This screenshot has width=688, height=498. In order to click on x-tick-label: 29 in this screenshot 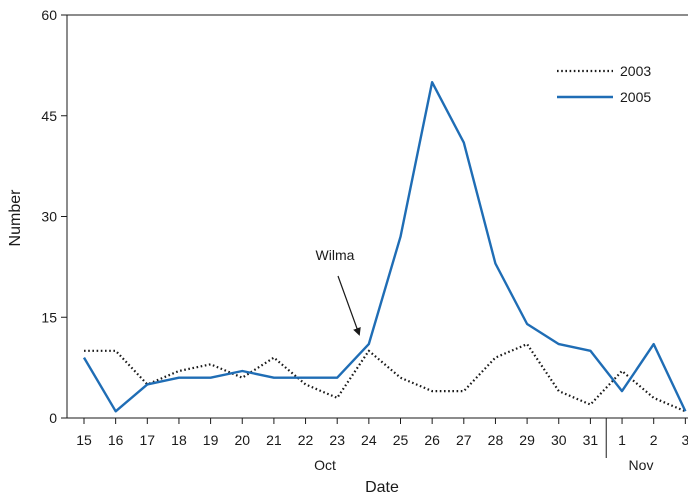, I will do `click(527, 440)`.